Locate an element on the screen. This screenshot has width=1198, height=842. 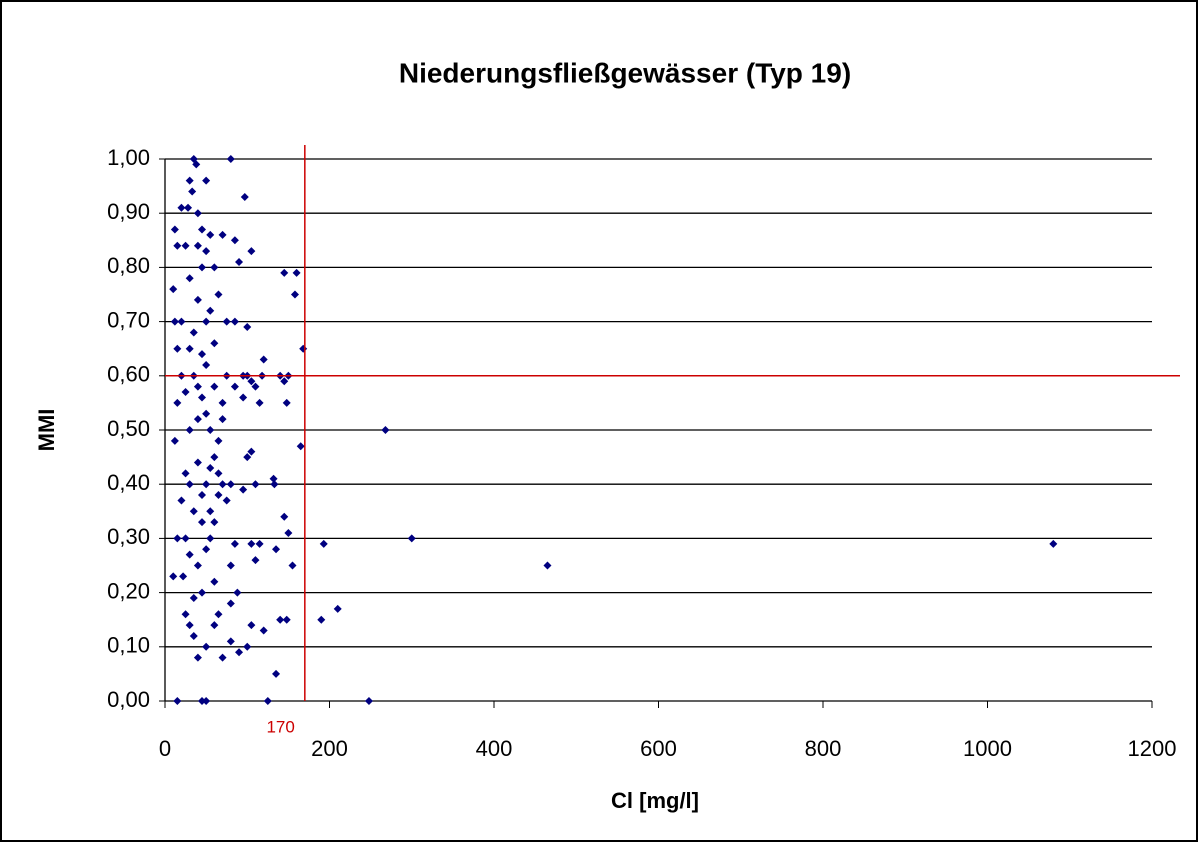
y-tick-label: 0,50 is located at coordinates (128, 428).